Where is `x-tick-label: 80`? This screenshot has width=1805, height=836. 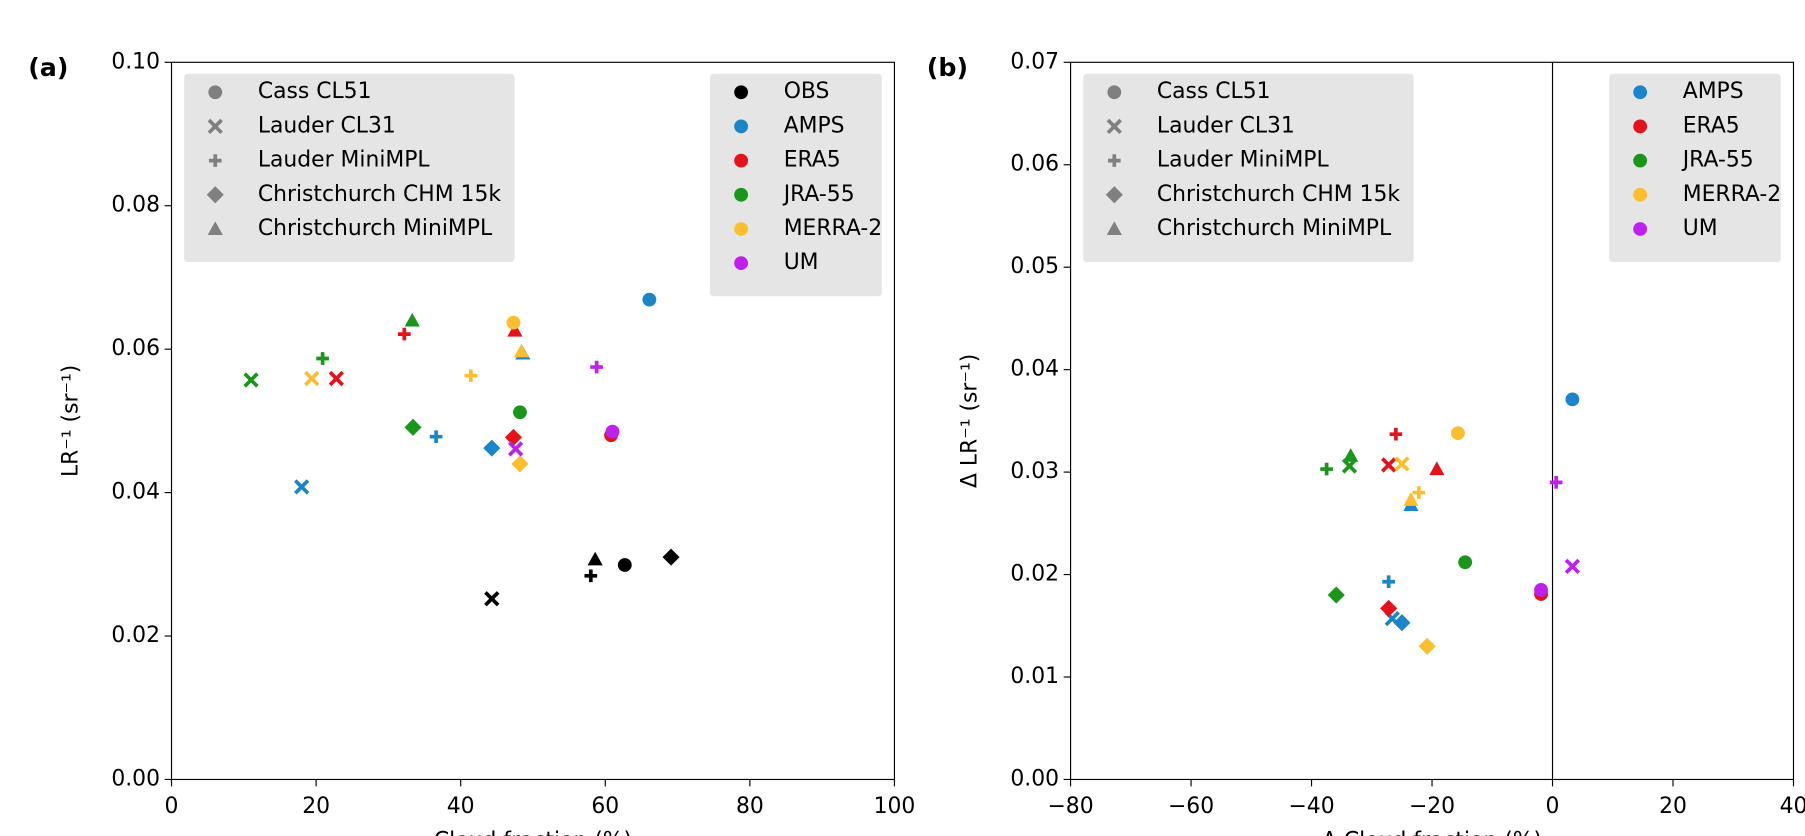
x-tick-label: 80 is located at coordinates (750, 806).